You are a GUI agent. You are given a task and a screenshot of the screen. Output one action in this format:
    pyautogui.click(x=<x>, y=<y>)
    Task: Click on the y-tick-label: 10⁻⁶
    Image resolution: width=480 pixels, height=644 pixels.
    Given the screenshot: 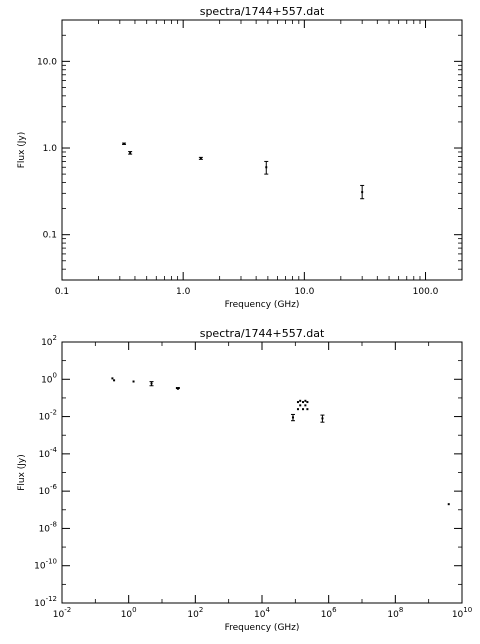 What is the action you would take?
    pyautogui.click(x=48, y=490)
    